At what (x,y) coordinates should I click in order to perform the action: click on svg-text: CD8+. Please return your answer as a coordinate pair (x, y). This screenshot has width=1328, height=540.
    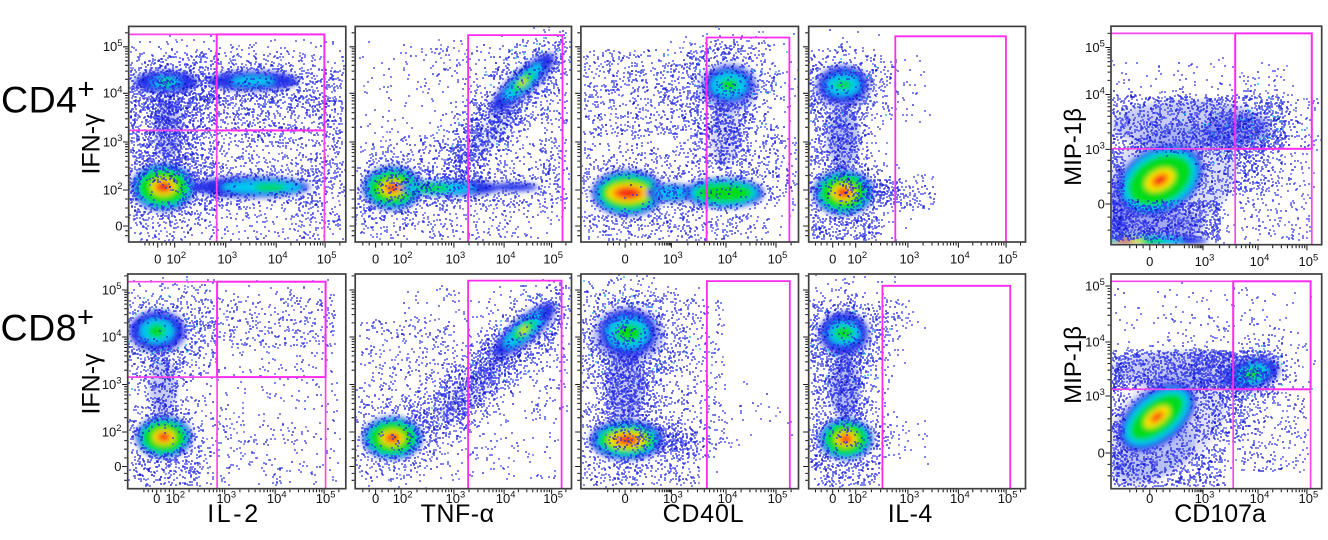
    Looking at the image, I should click on (48, 325).